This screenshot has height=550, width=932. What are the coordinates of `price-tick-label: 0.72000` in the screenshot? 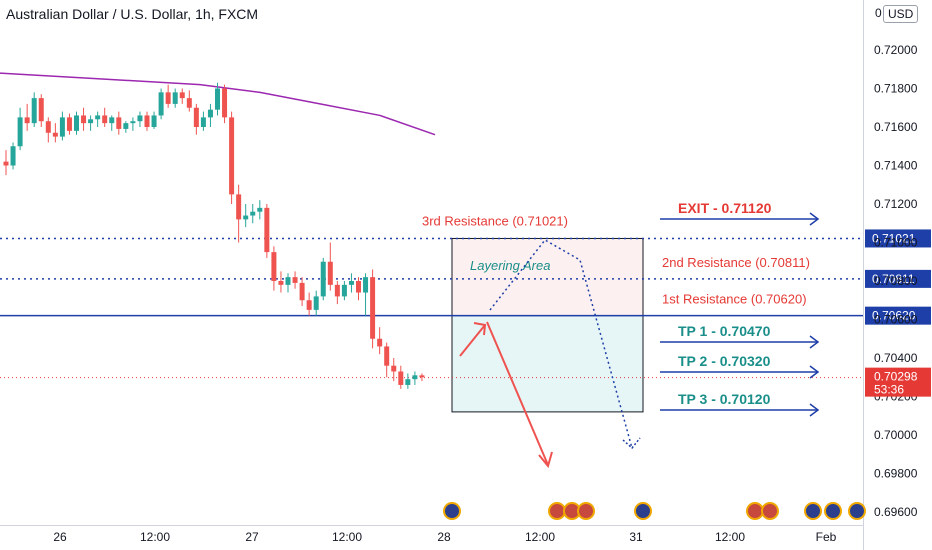 It's located at (896, 50).